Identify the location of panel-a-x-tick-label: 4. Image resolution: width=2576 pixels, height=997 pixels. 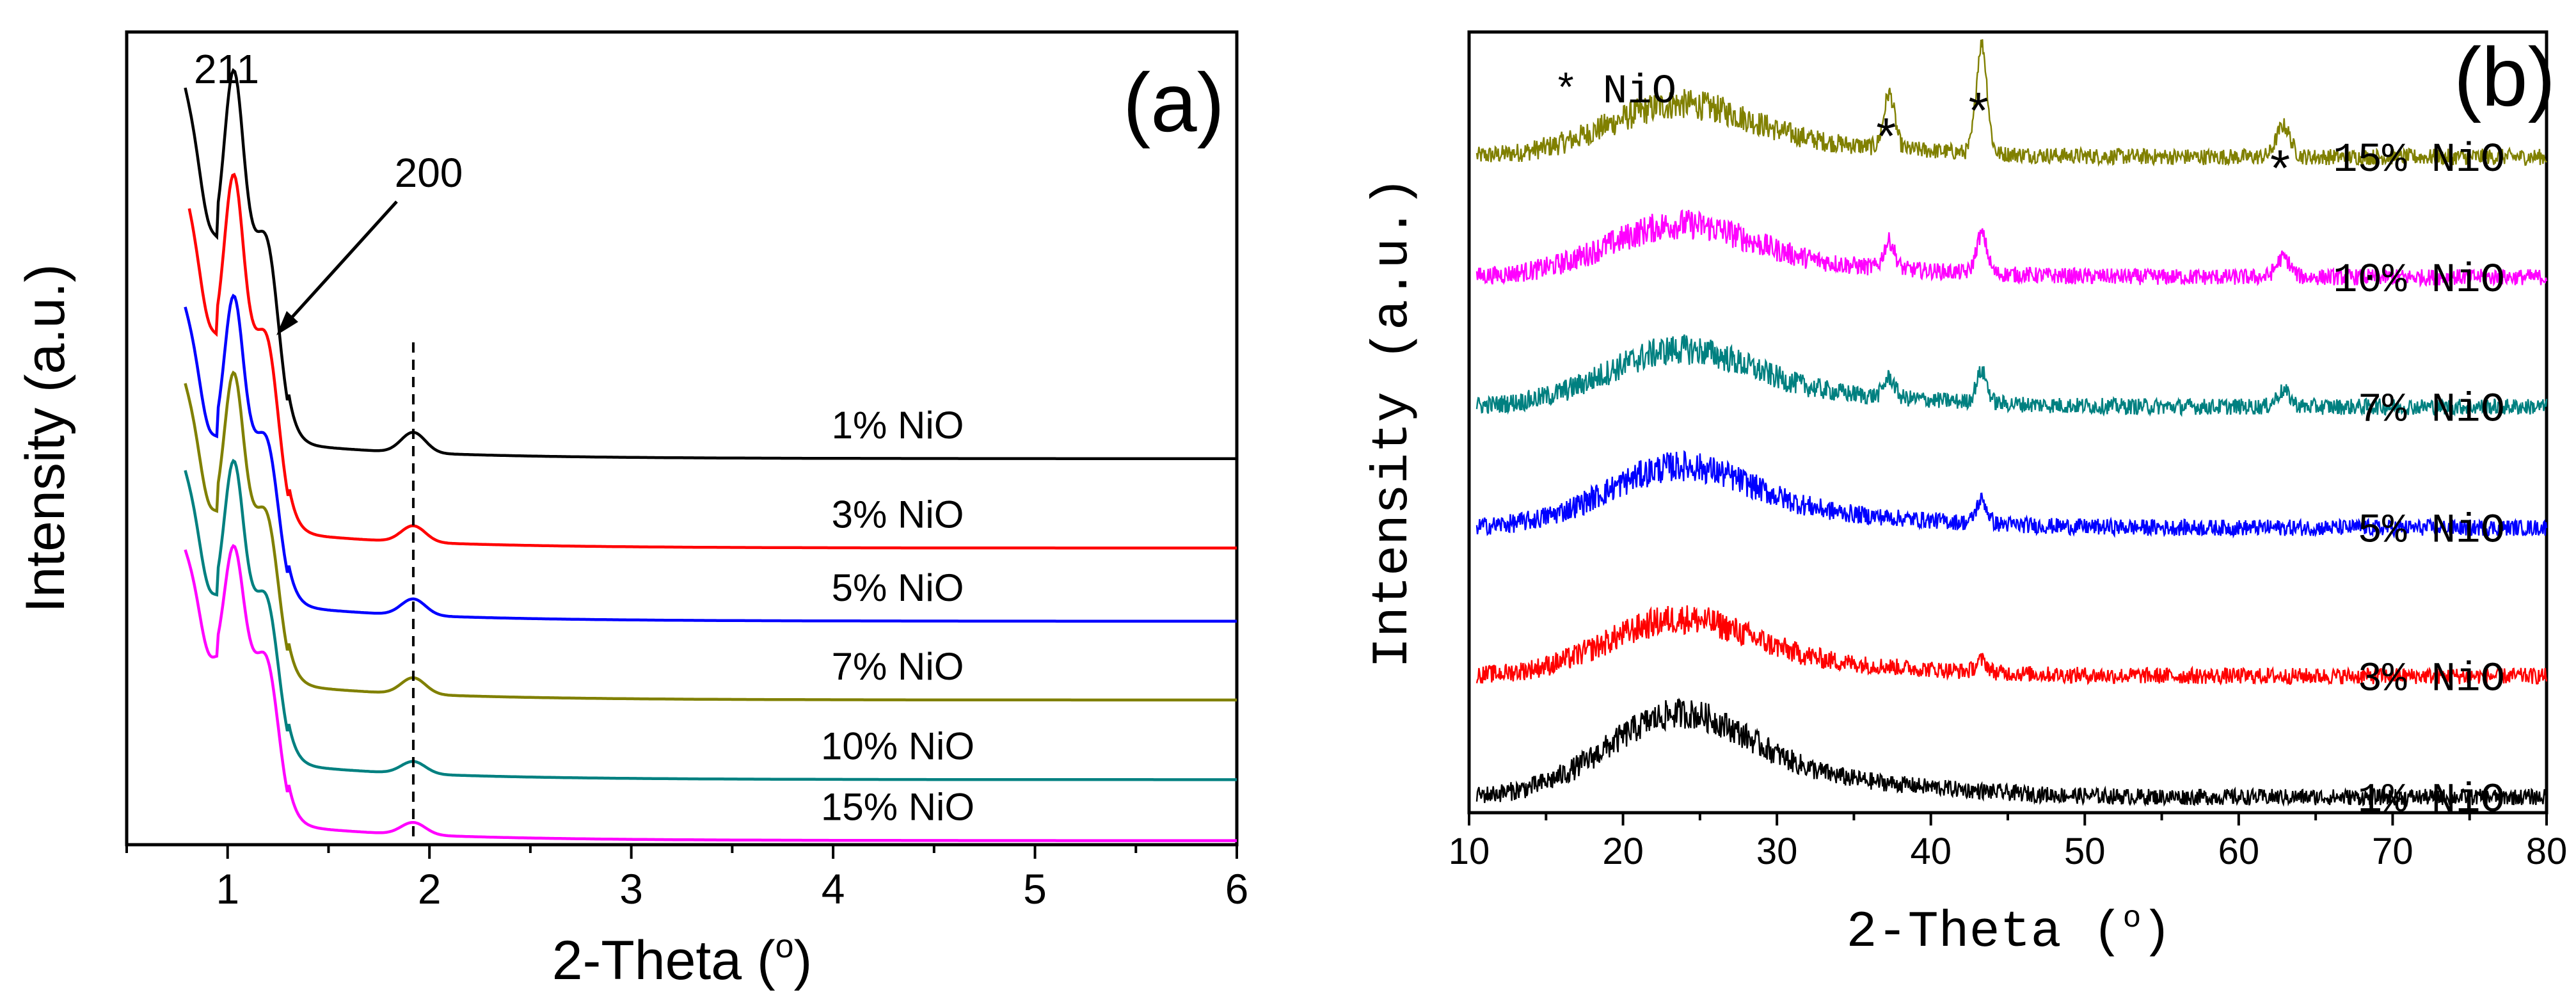
(834, 889).